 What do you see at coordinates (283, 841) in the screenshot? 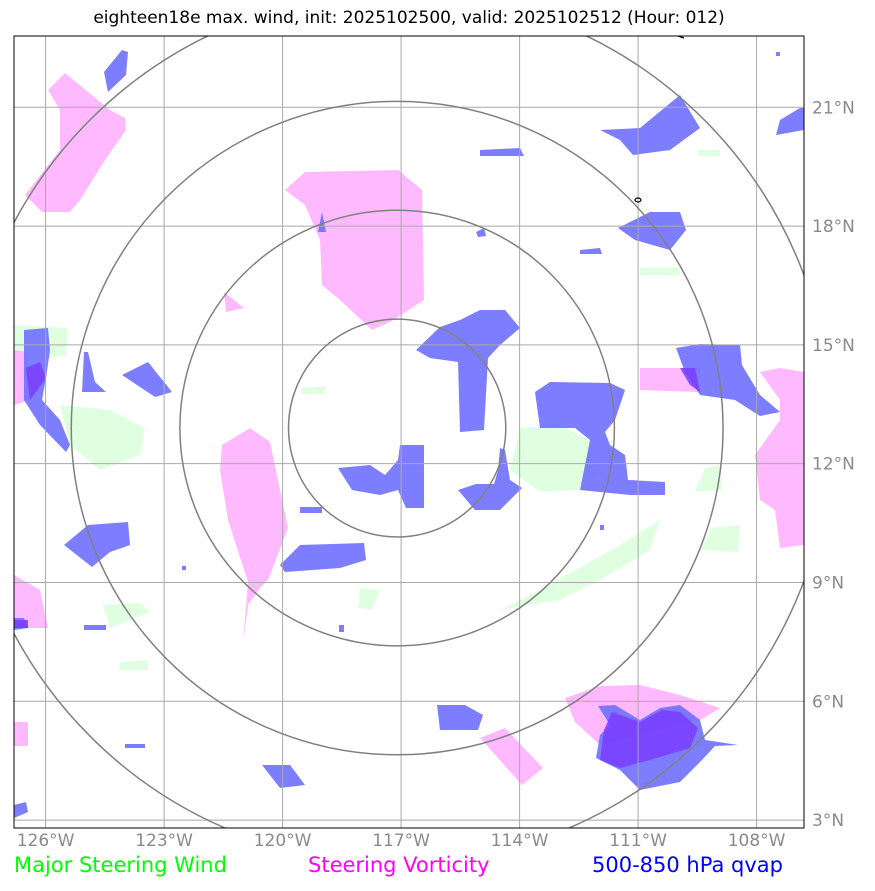
I see `lon-tick-label: 120°W` at bounding box center [283, 841].